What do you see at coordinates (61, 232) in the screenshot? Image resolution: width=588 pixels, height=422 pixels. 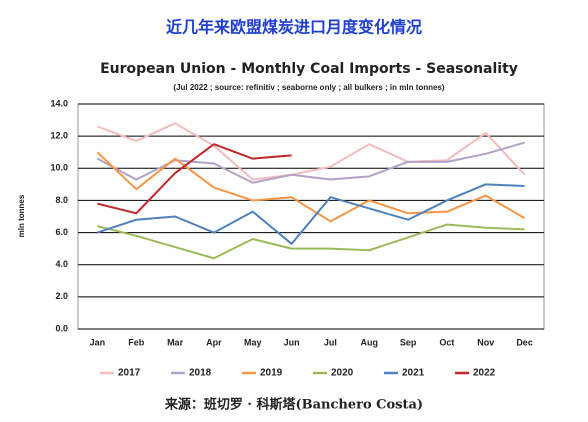 I see `y-tick-label: 6.0` at bounding box center [61, 232].